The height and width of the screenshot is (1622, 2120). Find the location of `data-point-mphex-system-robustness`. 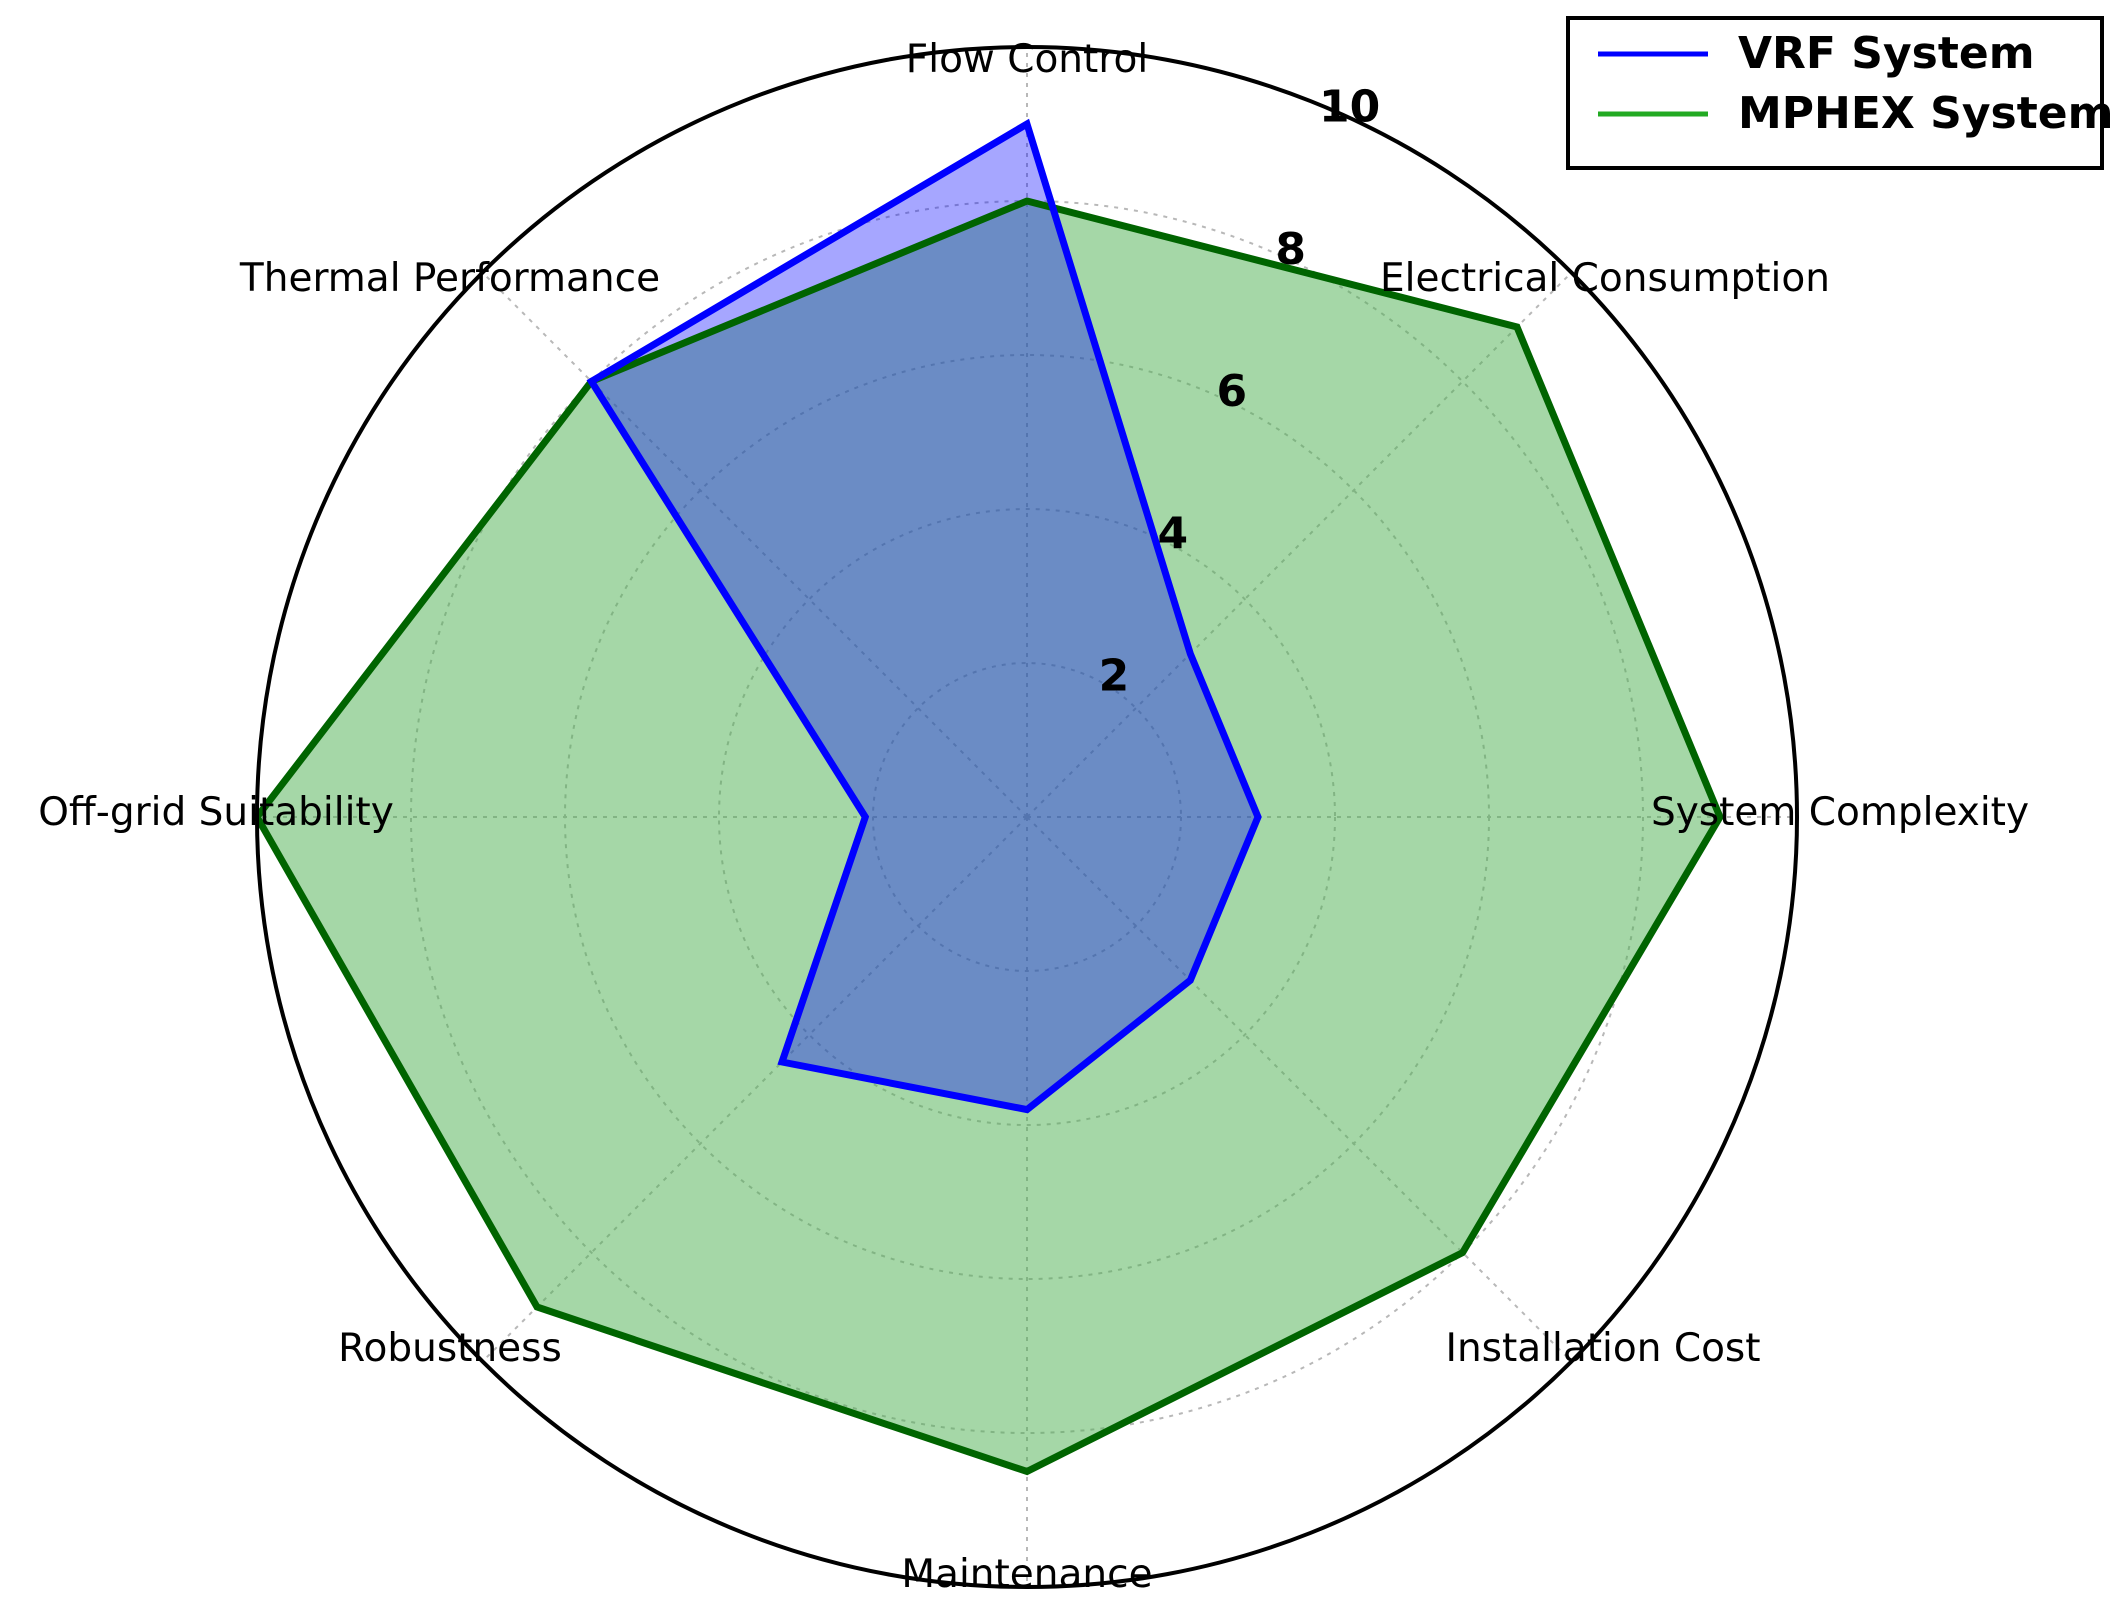

data-point-mphex-system-robustness is located at coordinates (537, 1307).